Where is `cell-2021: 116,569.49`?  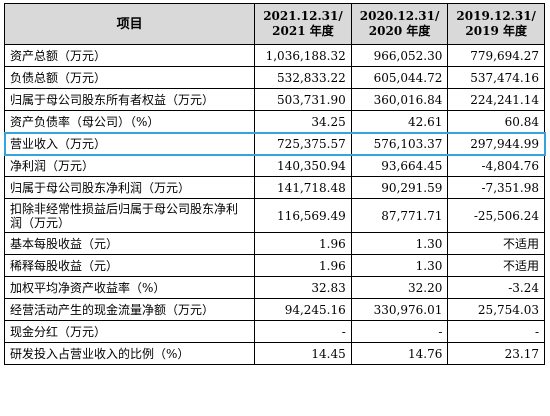 cell-2021: 116,569.49 is located at coordinates (303, 215).